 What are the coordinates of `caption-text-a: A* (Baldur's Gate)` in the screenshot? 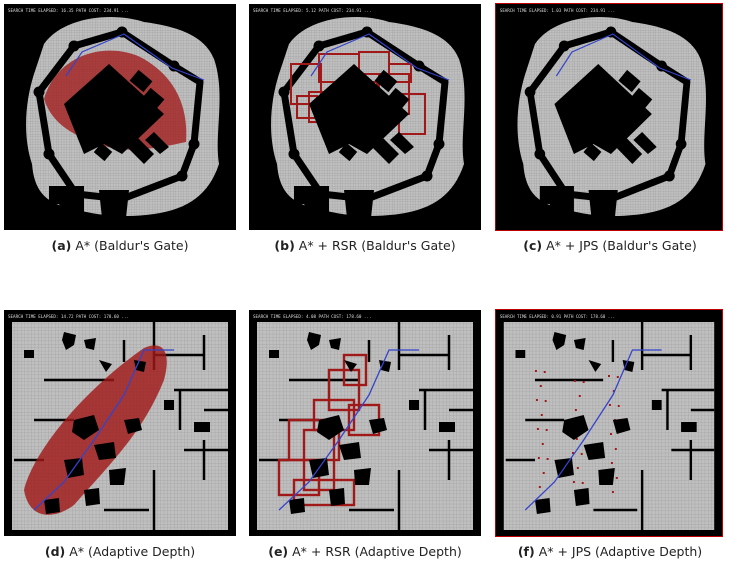 It's located at (131, 245).